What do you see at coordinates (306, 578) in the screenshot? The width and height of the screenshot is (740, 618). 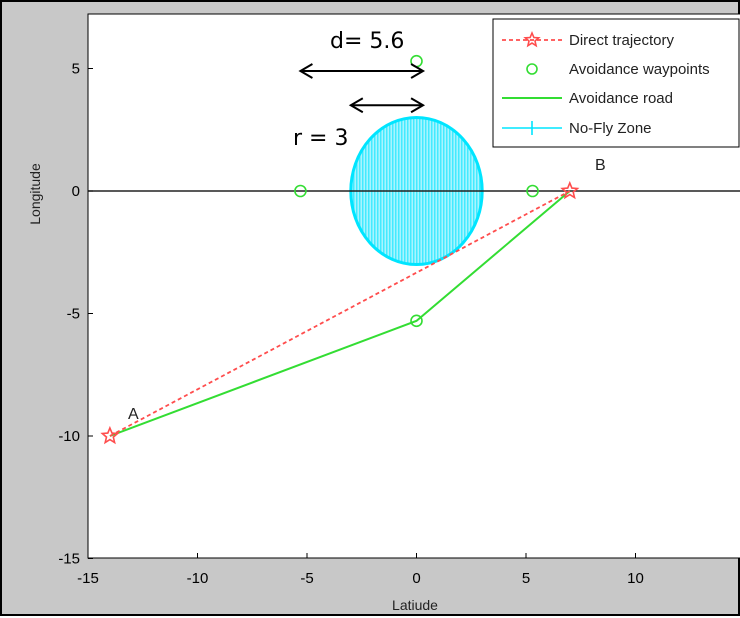 I see `x-tick-label: -5` at bounding box center [306, 578].